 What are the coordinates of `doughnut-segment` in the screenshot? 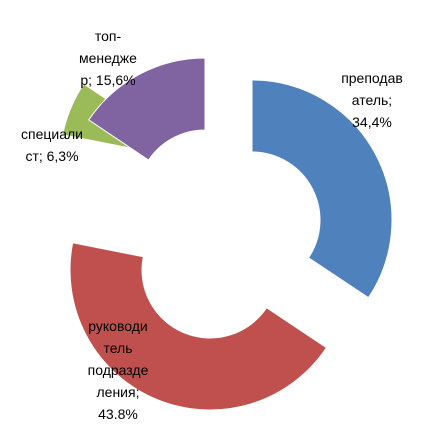 It's located at (147, 109).